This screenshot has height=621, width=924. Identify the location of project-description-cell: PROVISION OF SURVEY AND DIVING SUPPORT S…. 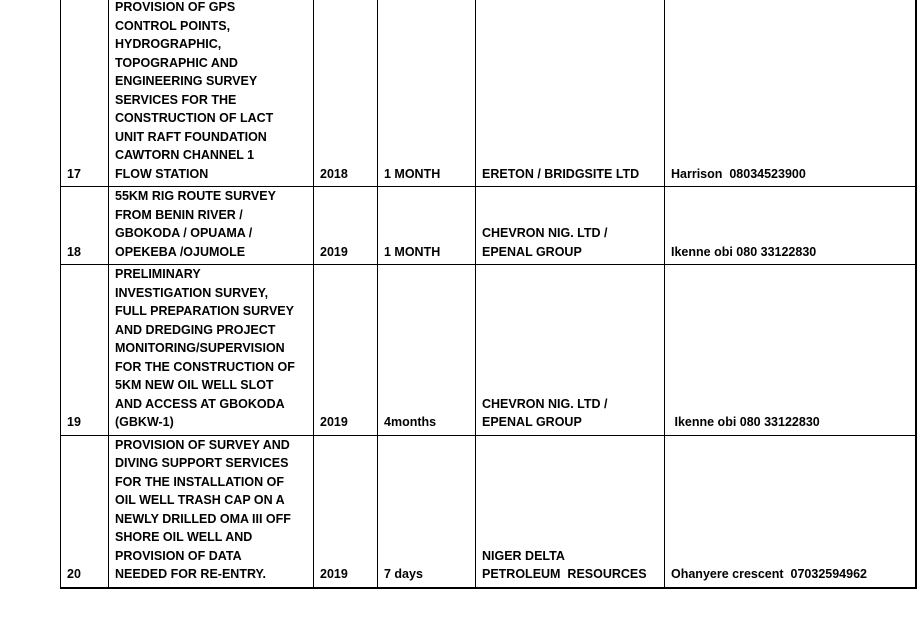
(211, 511).